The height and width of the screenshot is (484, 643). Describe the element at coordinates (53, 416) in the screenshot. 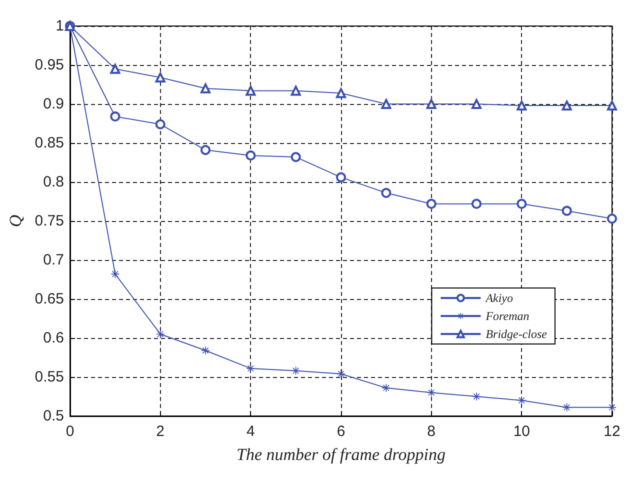

I see `y-tick-label: 0.5` at that location.